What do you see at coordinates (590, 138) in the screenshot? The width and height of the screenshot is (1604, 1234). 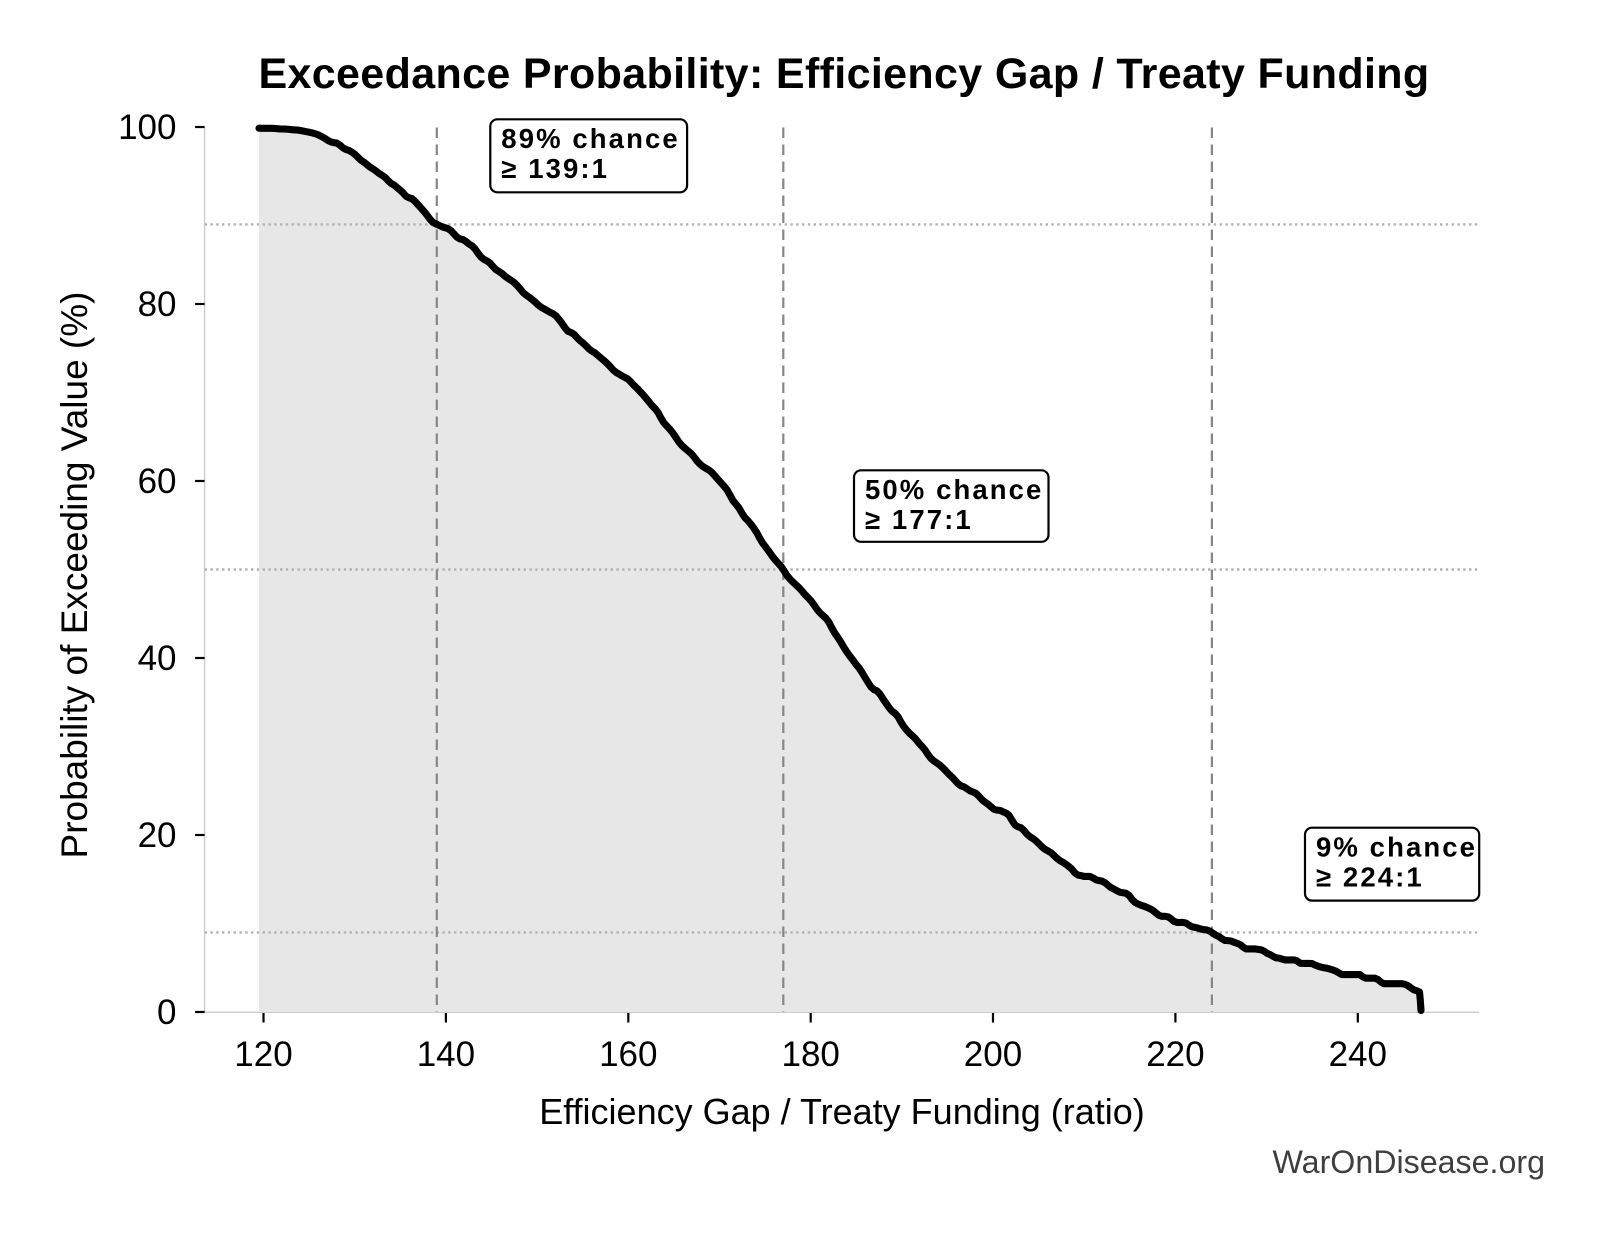 I see `svg-text: 89% chance` at bounding box center [590, 138].